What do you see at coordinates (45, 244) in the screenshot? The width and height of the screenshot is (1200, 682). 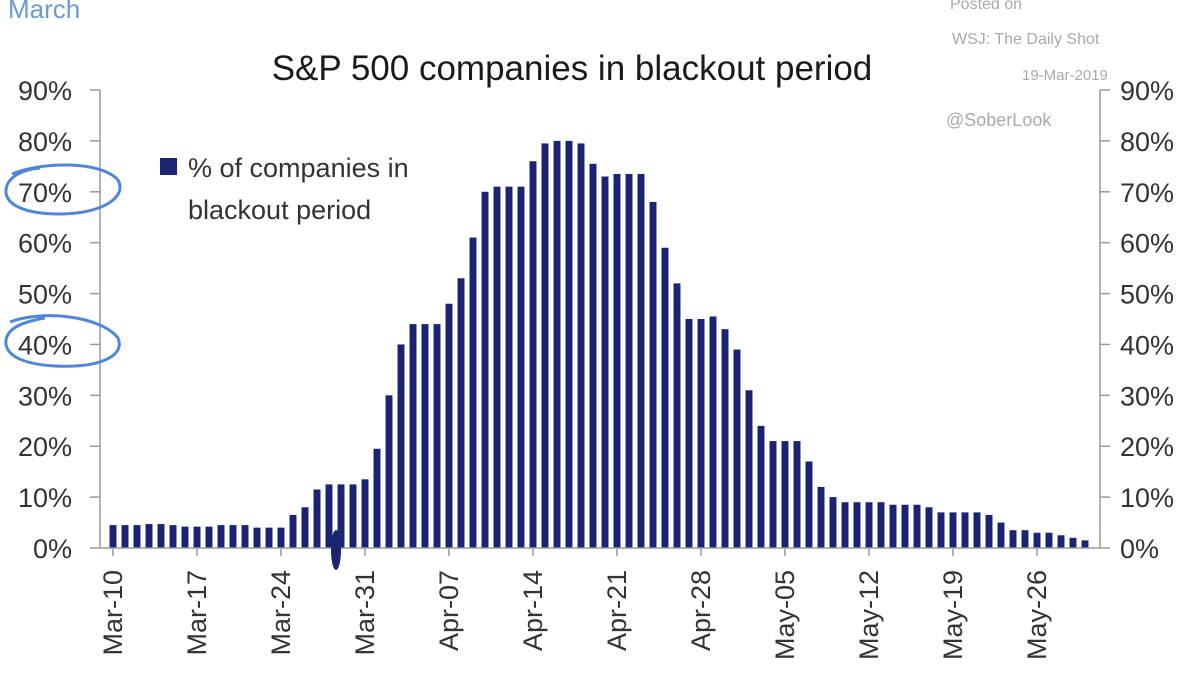 I see `left-y-tick-label: 60%` at bounding box center [45, 244].